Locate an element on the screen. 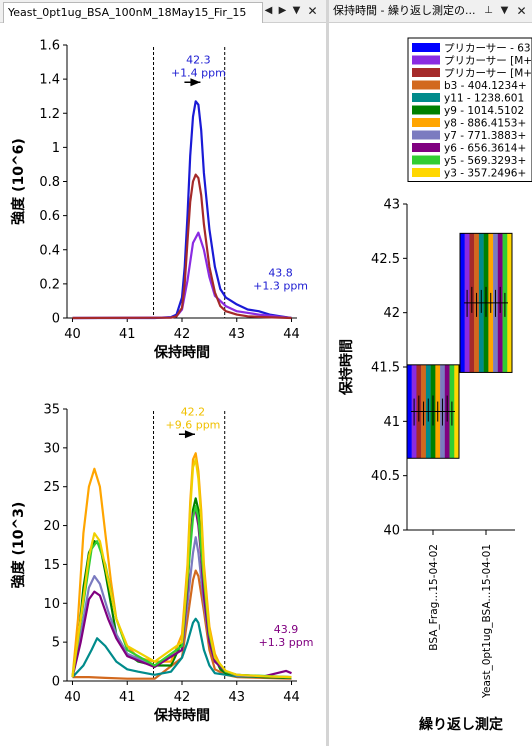 The width and height of the screenshot is (532, 746). y-tick-label: 40.5 is located at coordinates (385, 476).